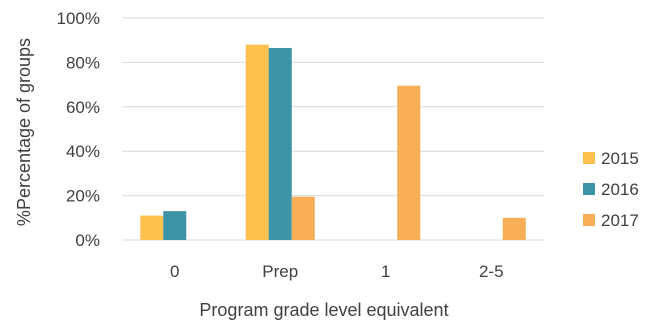  I want to click on y-tick-label: 0%, so click(87, 240).